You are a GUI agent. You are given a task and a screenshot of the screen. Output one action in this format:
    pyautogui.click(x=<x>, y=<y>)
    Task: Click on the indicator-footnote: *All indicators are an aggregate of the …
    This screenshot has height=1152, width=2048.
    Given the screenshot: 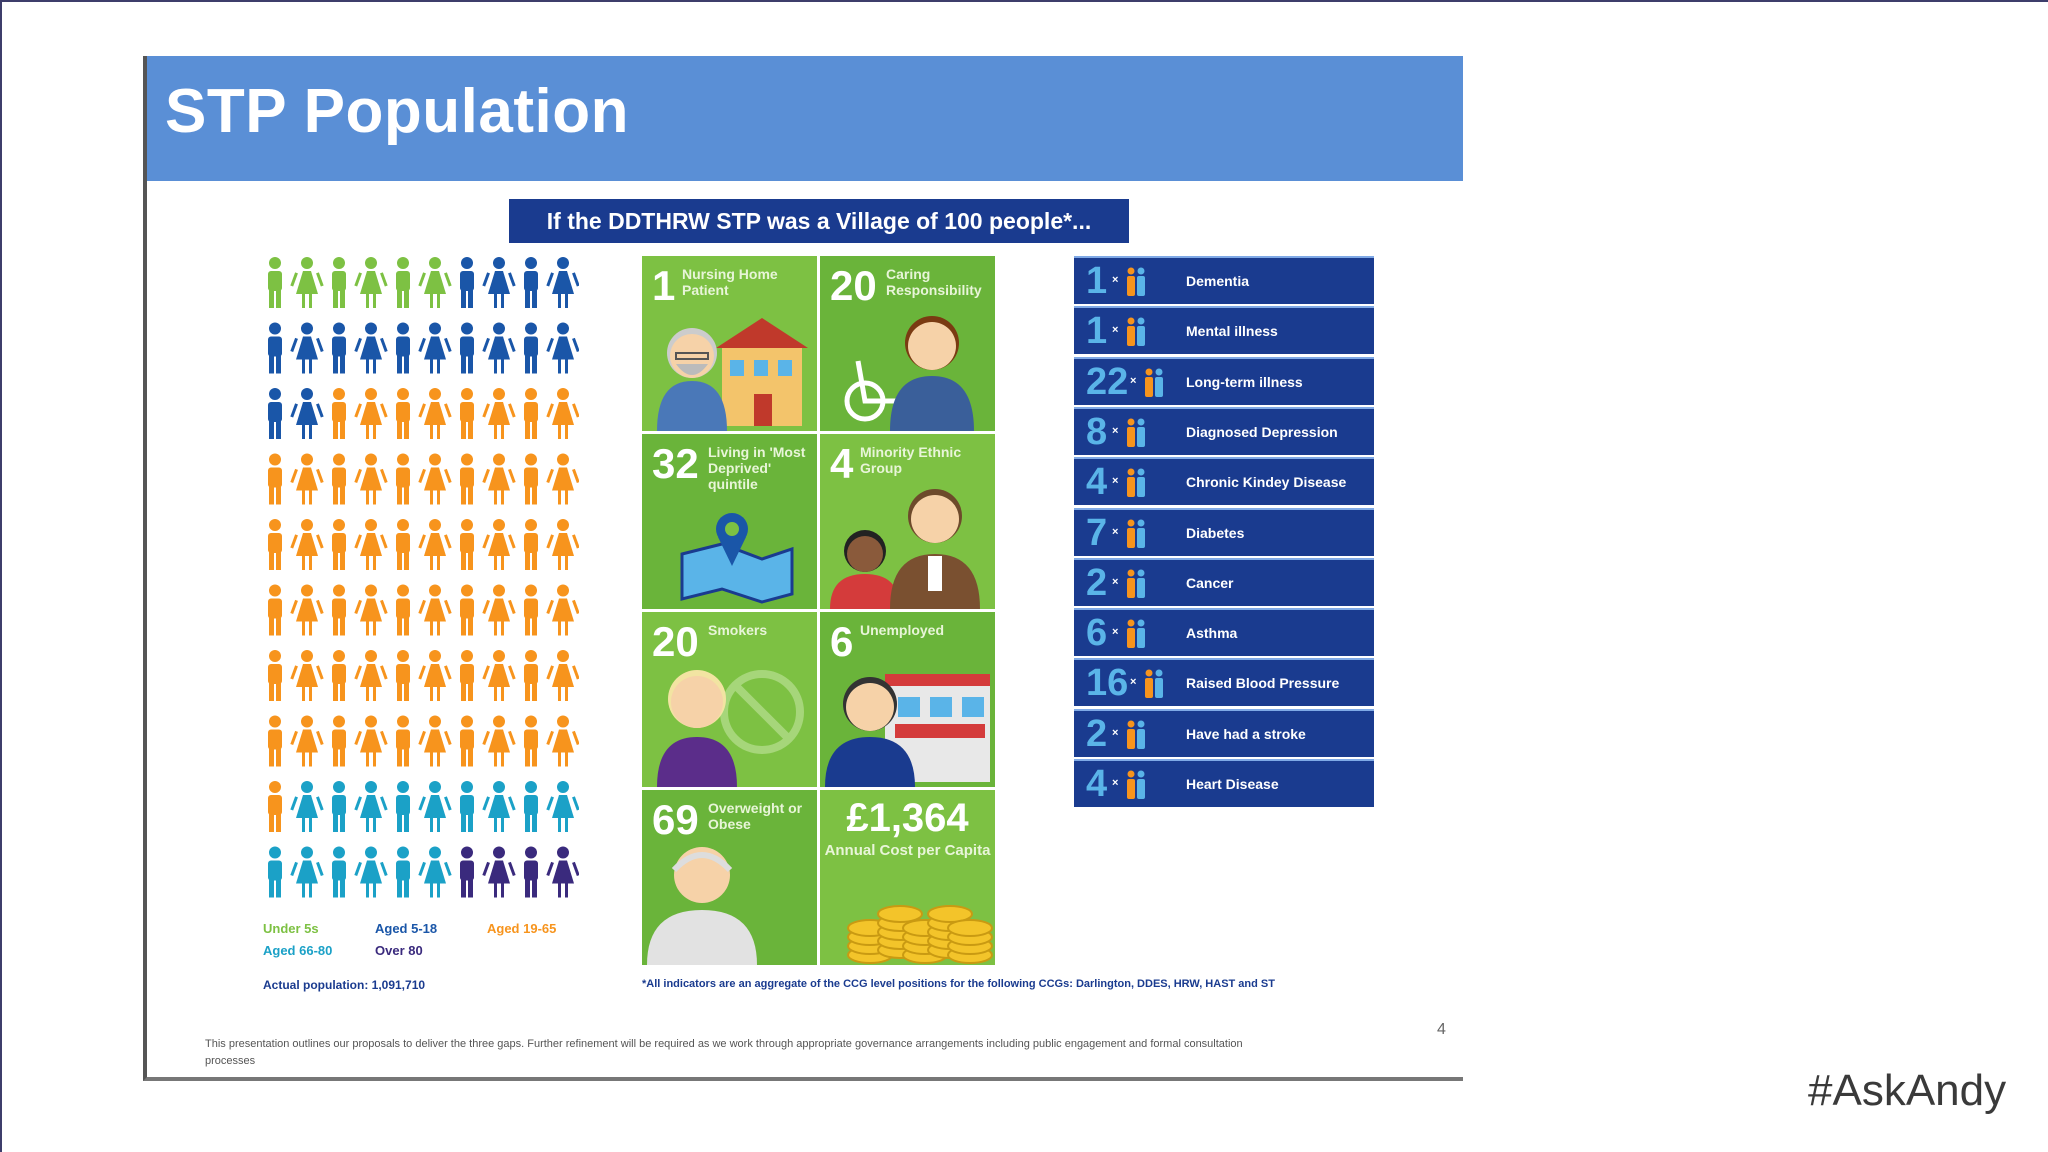 What is the action you would take?
    pyautogui.click(x=958, y=984)
    